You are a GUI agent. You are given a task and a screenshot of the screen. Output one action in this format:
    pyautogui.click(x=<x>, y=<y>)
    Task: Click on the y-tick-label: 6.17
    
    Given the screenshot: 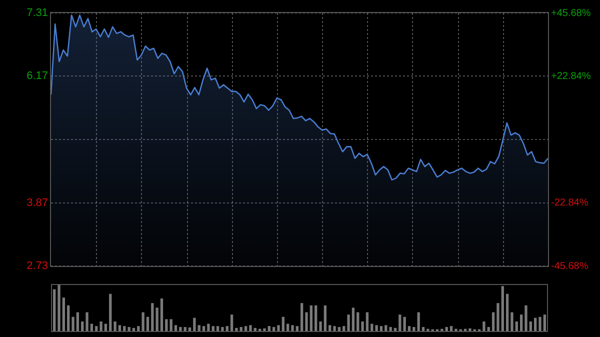 What is the action you would take?
    pyautogui.click(x=37, y=76)
    